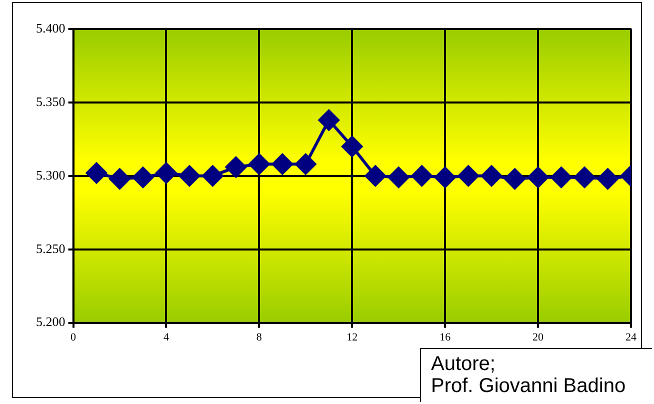 This screenshot has width=654, height=404. Describe the element at coordinates (51, 28) in the screenshot. I see `y-tick-label: 5.400` at that location.